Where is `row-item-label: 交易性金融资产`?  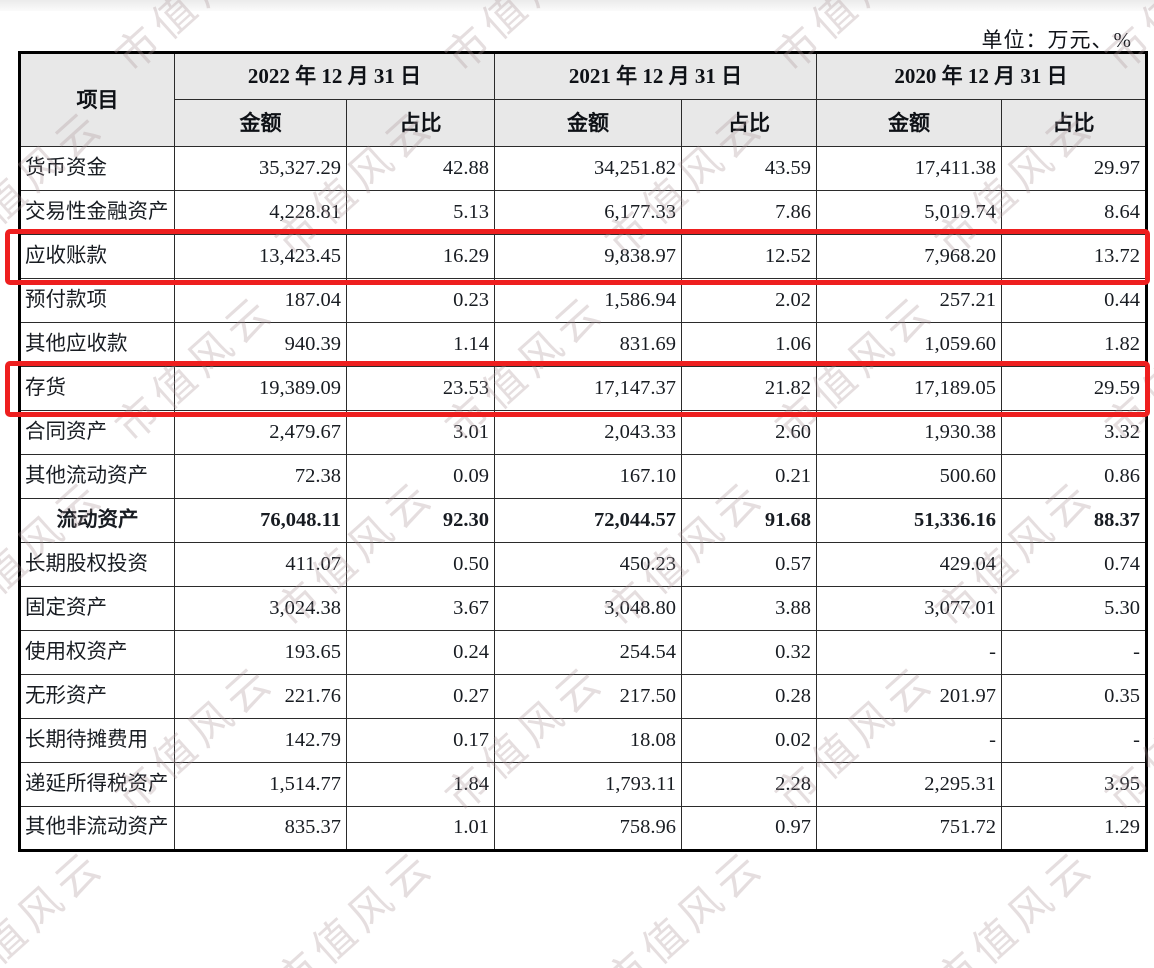 row-item-label: 交易性金融资产 is located at coordinates (97, 212).